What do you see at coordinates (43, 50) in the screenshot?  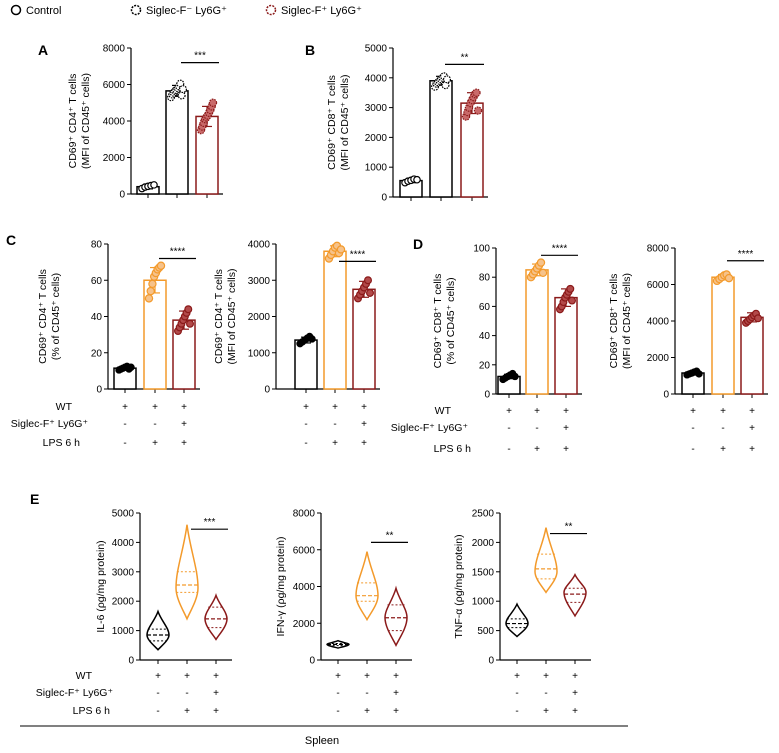 I see `panel-letter-a: A` at bounding box center [43, 50].